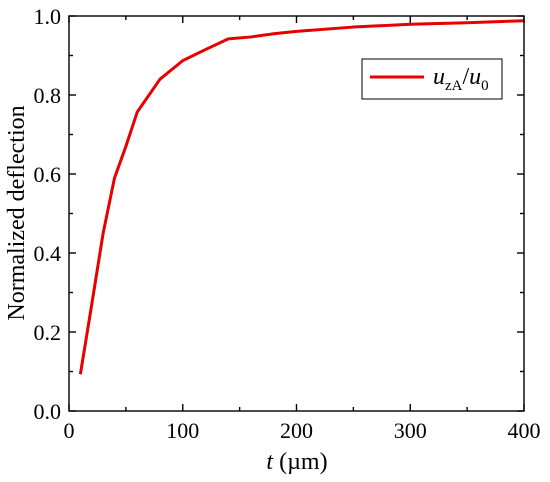 The image size is (550, 482). What do you see at coordinates (461, 79) in the screenshot?
I see `legend-label: uzA/u0` at bounding box center [461, 79].